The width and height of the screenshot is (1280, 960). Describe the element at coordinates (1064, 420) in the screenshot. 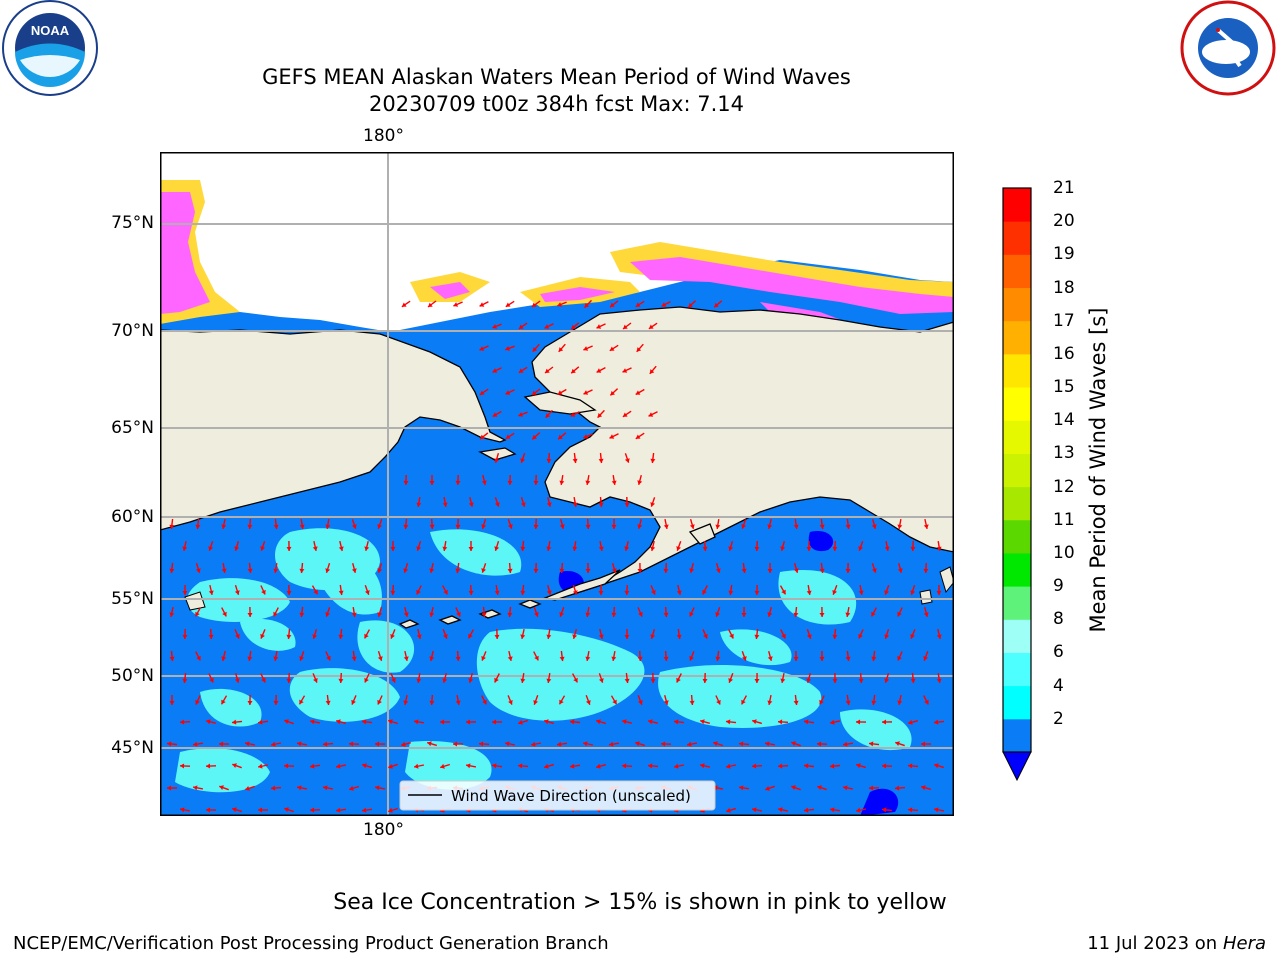

I see `colorbar-tick-label: 14` at that location.